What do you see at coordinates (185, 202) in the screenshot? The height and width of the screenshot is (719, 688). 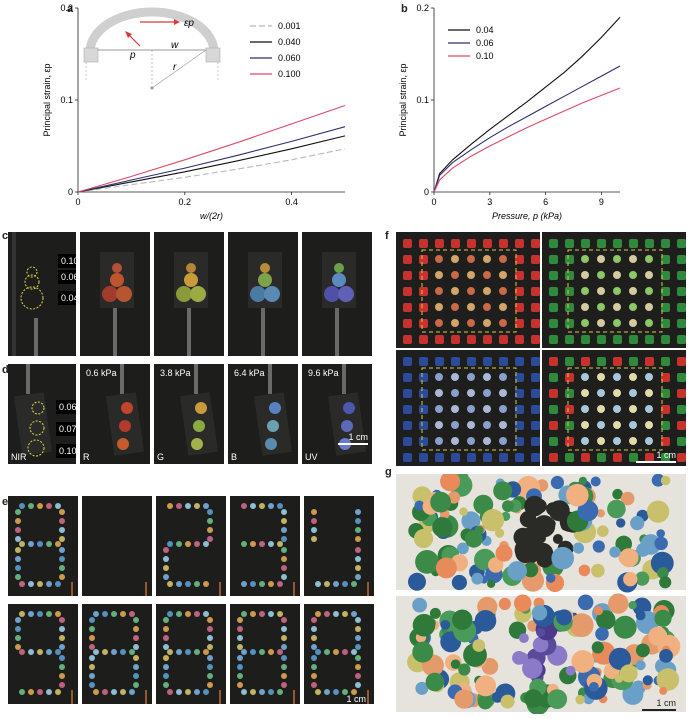 I see `x-tick-label: 0.2` at bounding box center [185, 202].